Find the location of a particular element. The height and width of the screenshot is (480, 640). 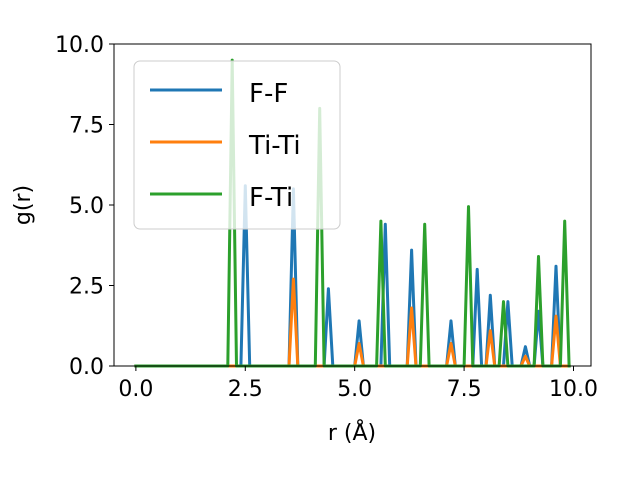

x-axis-label: r (Å) is located at coordinates (352, 432).